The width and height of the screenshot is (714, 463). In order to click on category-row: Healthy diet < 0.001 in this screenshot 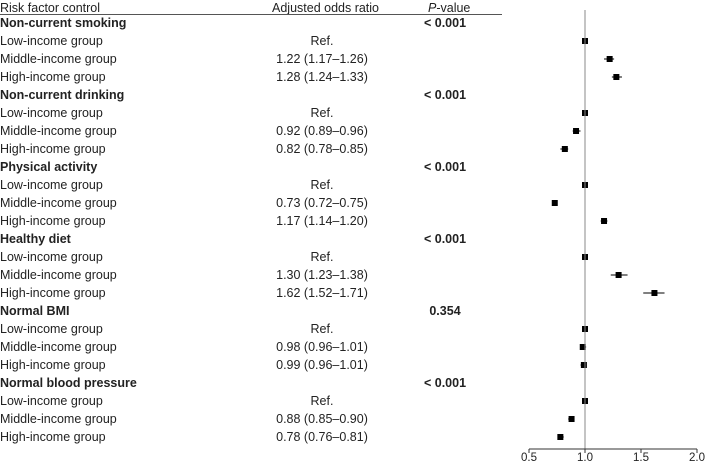, I will do `click(357, 239)`.